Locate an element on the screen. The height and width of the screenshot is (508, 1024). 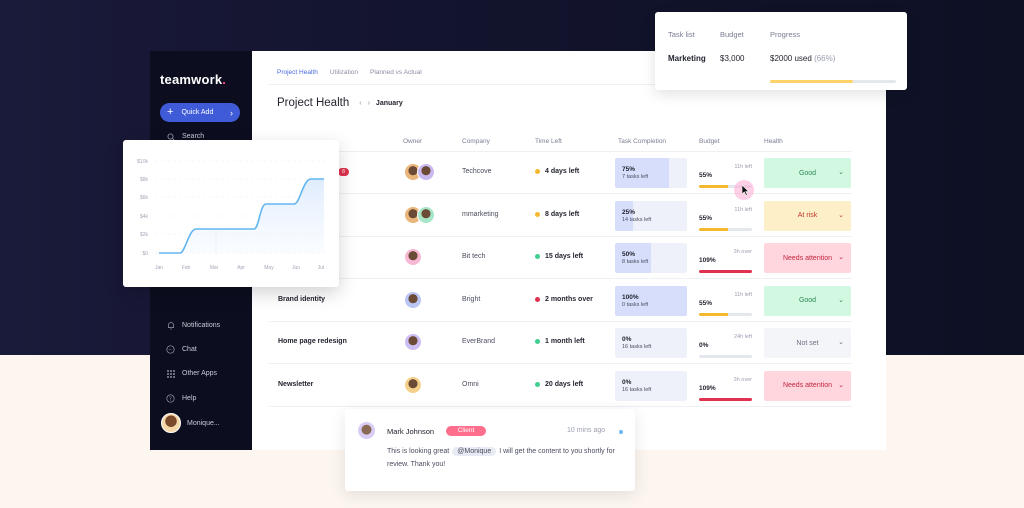
budget-hours: 3h over is located at coordinates (742, 252).